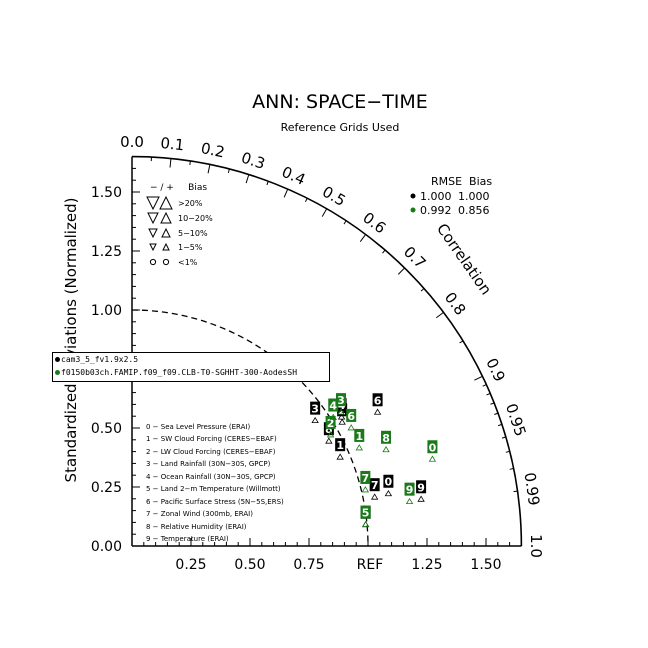  What do you see at coordinates (213, 489) in the screenshot?
I see `variable-item: 5 − Land 2−m Temperature (Willmott)` at bounding box center [213, 489].